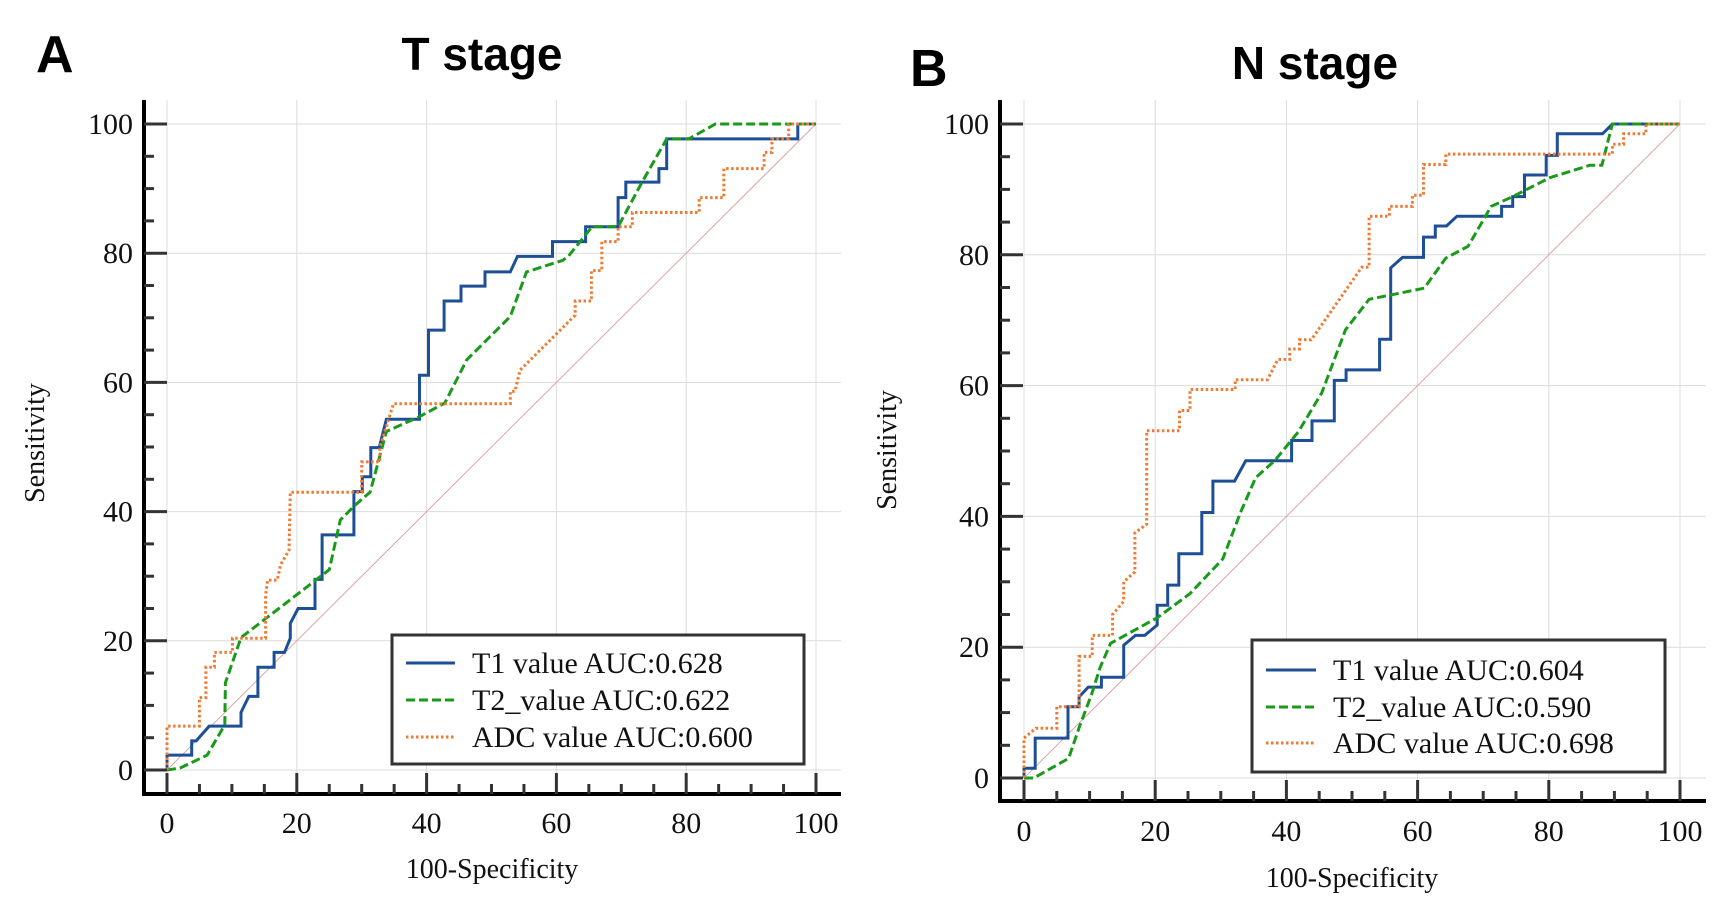  Describe the element at coordinates (1462, 707) in the screenshot. I see `legend-entry-label: T2_value AUC:0.590` at that location.